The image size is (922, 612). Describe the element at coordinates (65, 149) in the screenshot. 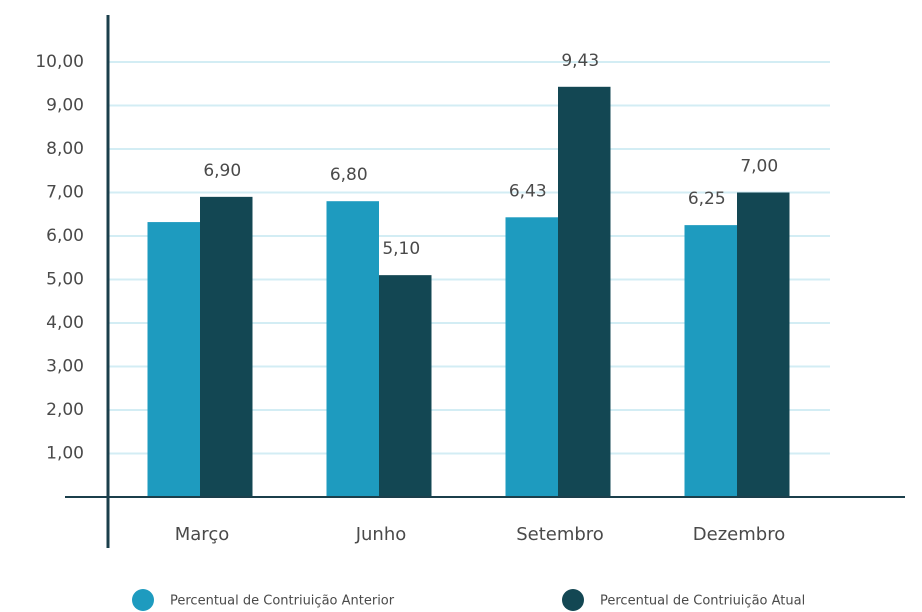

I see `y-tick-label: 8,00` at that location.